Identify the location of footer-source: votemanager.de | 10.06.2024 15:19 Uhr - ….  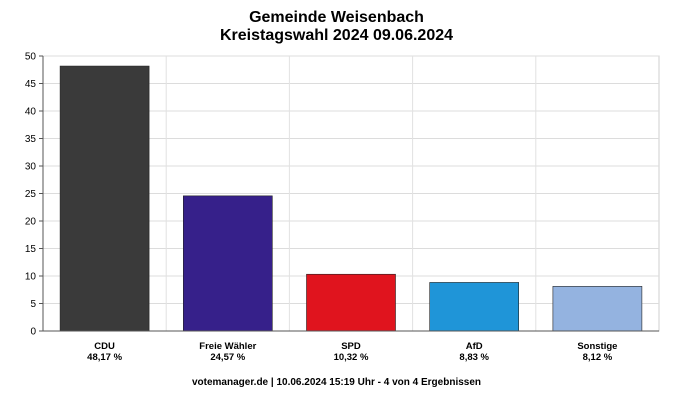
(336, 382).